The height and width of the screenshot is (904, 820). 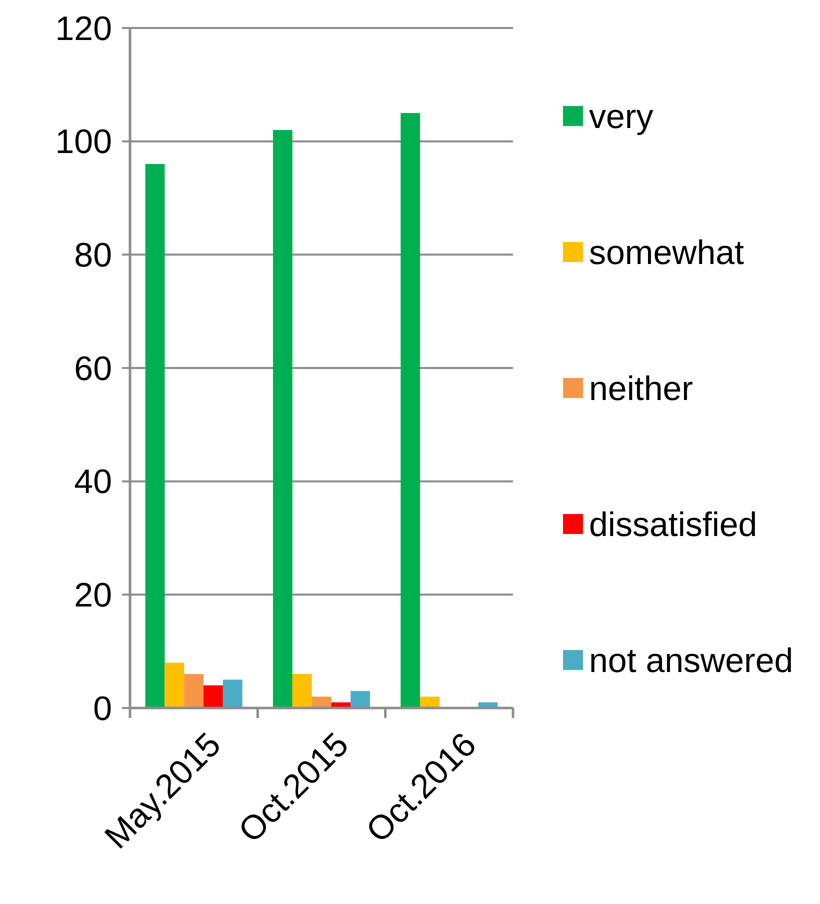 I want to click on y-tick-label: 40, so click(x=93, y=482).